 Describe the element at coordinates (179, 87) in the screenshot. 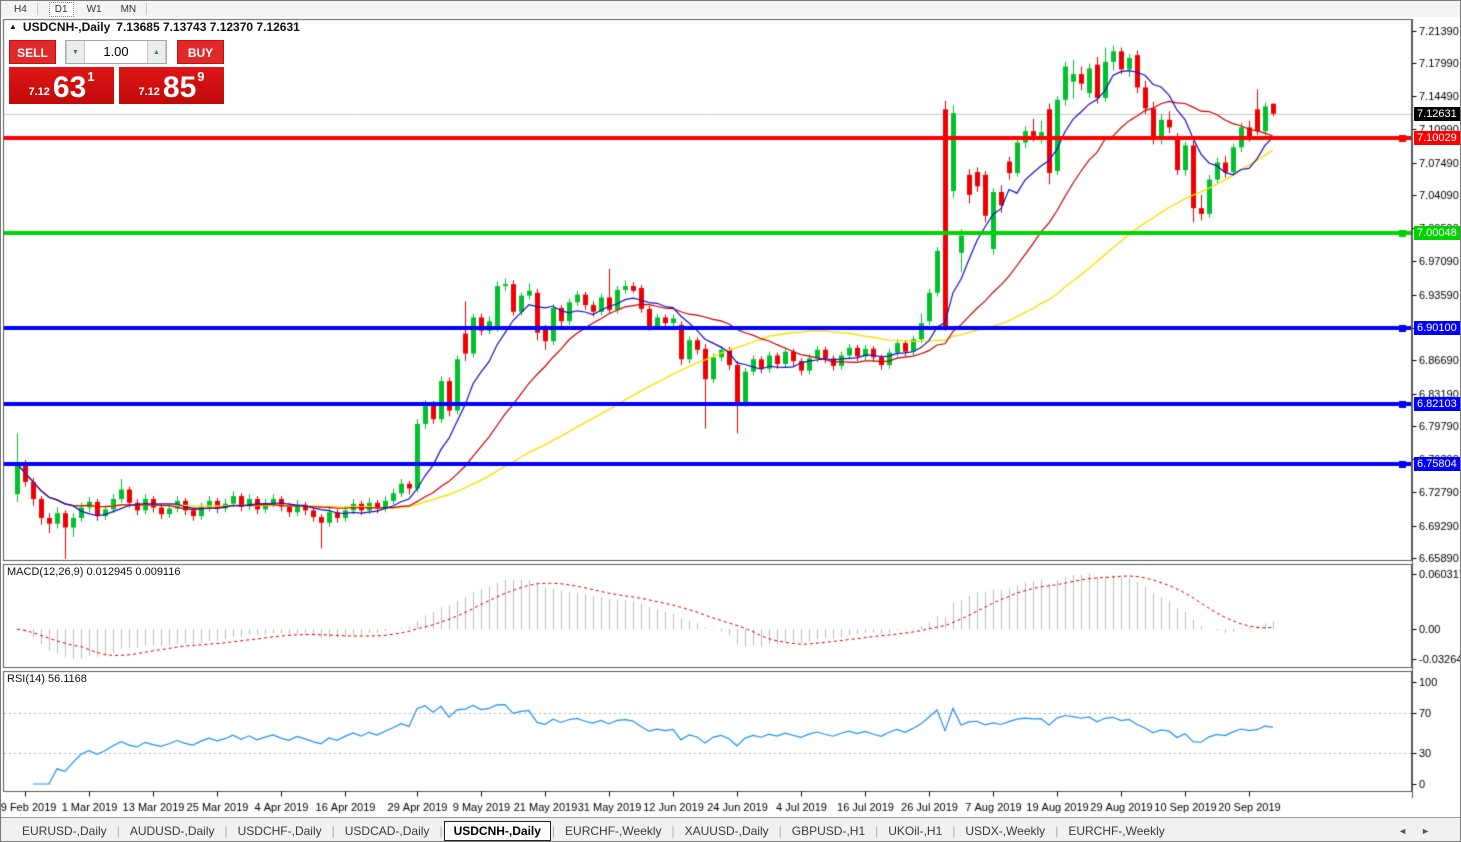

I see `ask-price-big-digits: 85` at that location.